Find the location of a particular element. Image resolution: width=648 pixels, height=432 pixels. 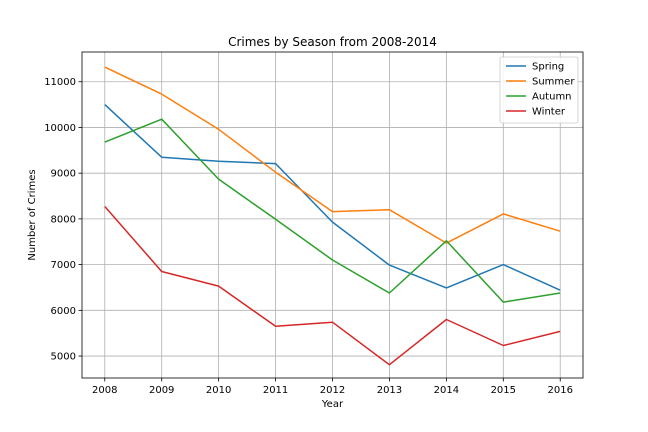

y-tick-label: 8000 is located at coordinates (63, 219).